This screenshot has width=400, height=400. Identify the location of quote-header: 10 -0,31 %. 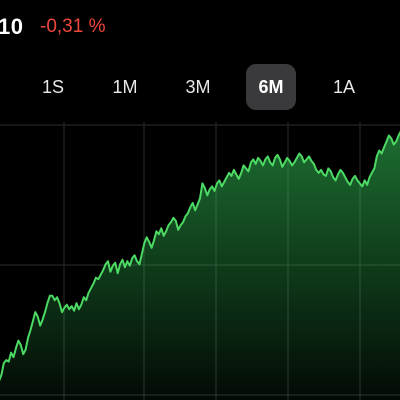
(200, 29).